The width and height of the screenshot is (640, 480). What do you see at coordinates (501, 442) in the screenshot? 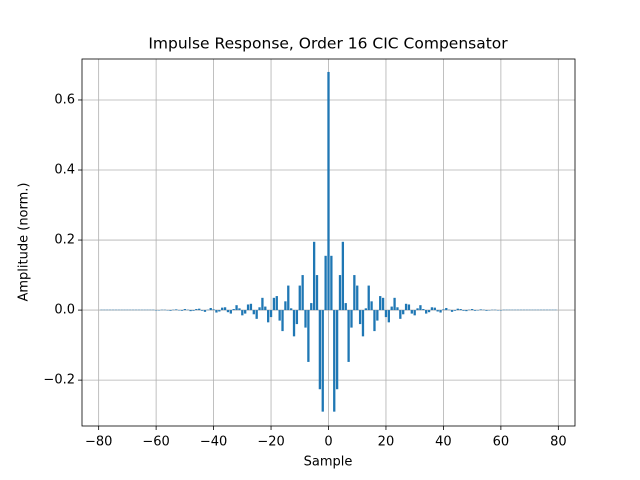
I see `x-tick-label: 60` at bounding box center [501, 442].